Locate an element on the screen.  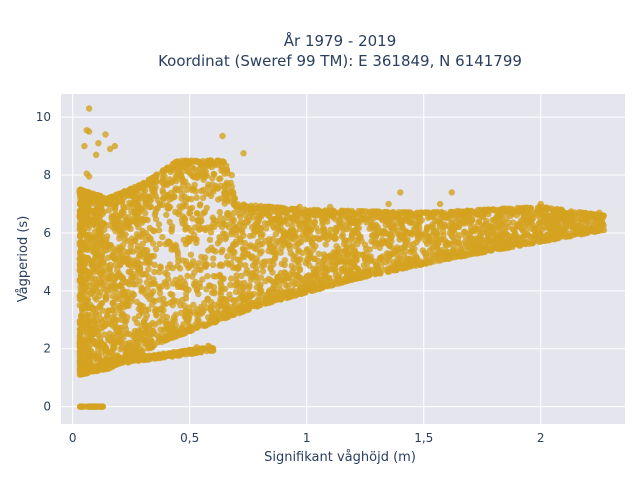
y-tick-label: 4 is located at coordinates (47, 291).